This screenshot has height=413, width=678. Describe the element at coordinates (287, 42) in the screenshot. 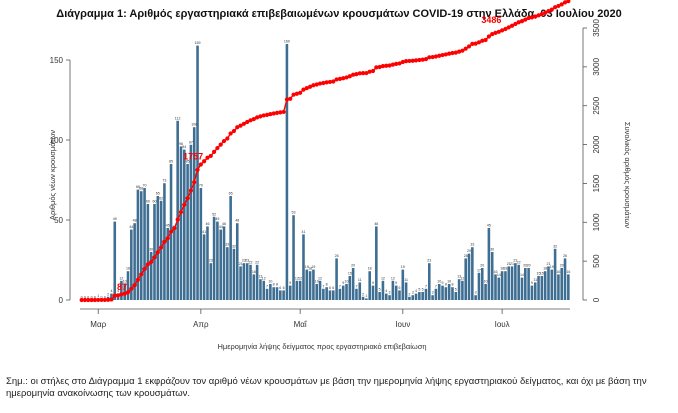

I see `bar-value-label: 160` at that location.